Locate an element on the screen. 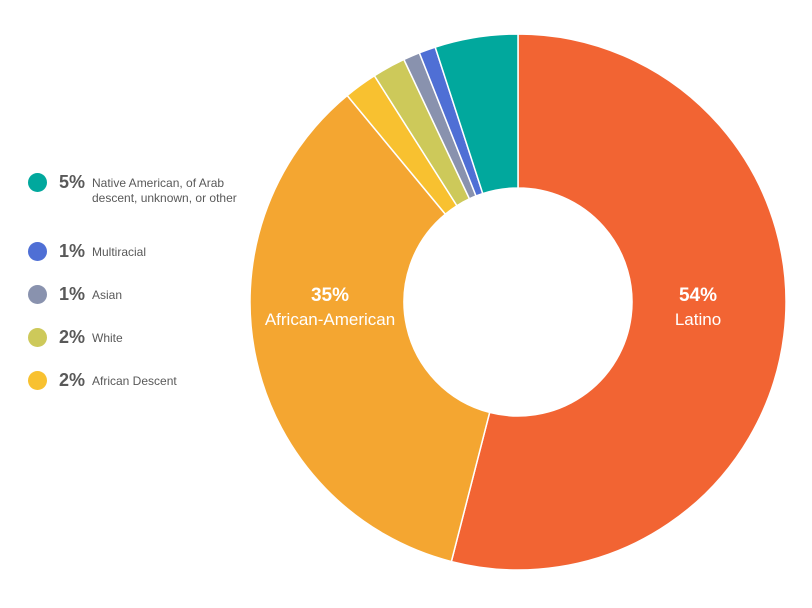 This screenshot has height=608, width=812. latino-pct-label: 54% is located at coordinates (698, 295).